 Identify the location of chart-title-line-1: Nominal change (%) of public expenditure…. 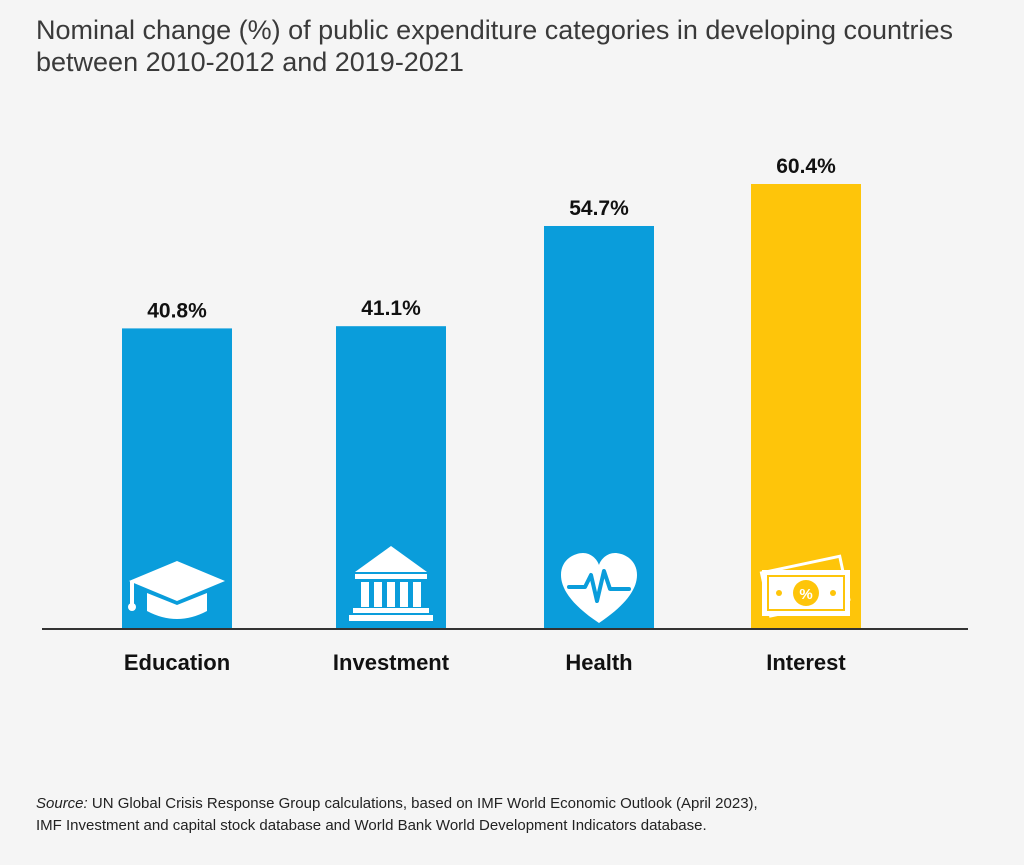
(495, 30).